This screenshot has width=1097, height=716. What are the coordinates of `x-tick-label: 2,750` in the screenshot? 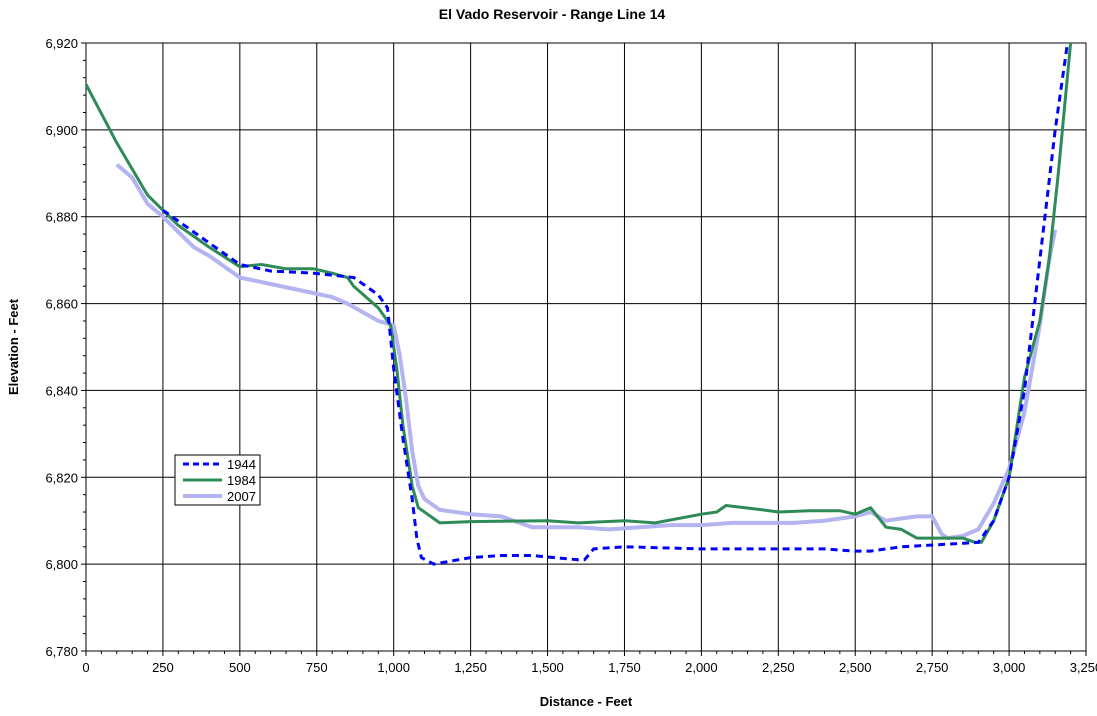 It's located at (932, 667).